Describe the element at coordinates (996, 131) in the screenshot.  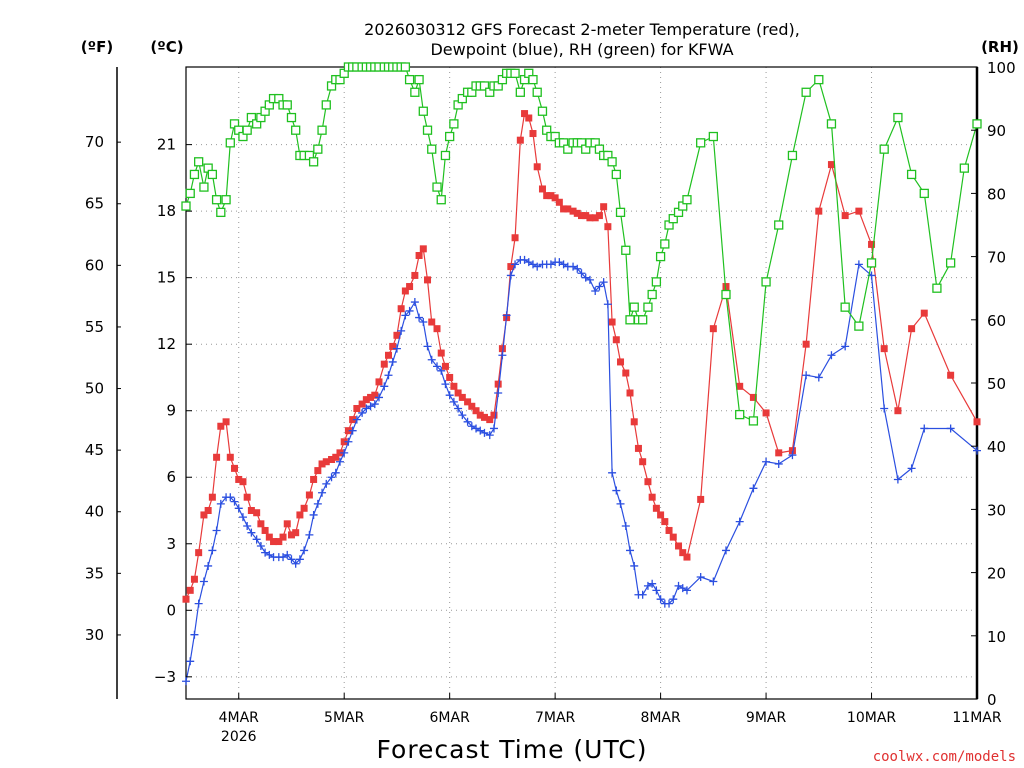
I see `rh-tick-label: 90` at that location.